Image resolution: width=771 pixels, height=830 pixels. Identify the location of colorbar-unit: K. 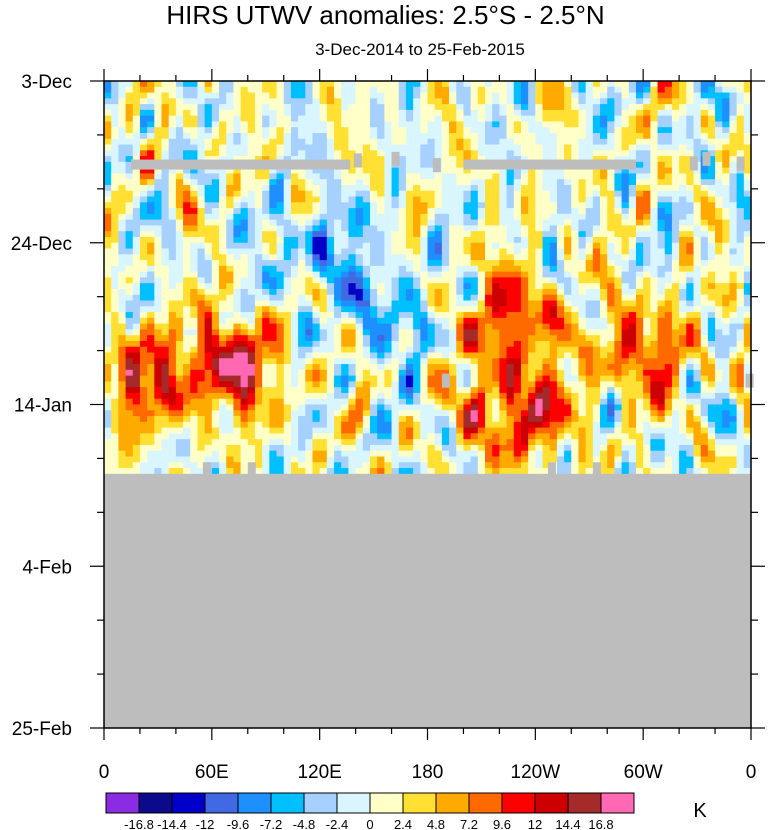
(700, 811).